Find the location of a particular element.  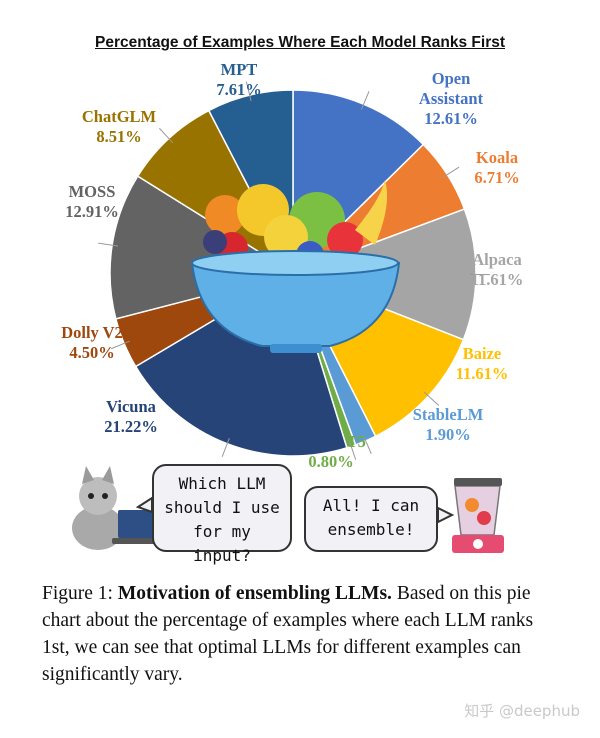

slice-label: Baize 11.61% is located at coordinates (482, 363).